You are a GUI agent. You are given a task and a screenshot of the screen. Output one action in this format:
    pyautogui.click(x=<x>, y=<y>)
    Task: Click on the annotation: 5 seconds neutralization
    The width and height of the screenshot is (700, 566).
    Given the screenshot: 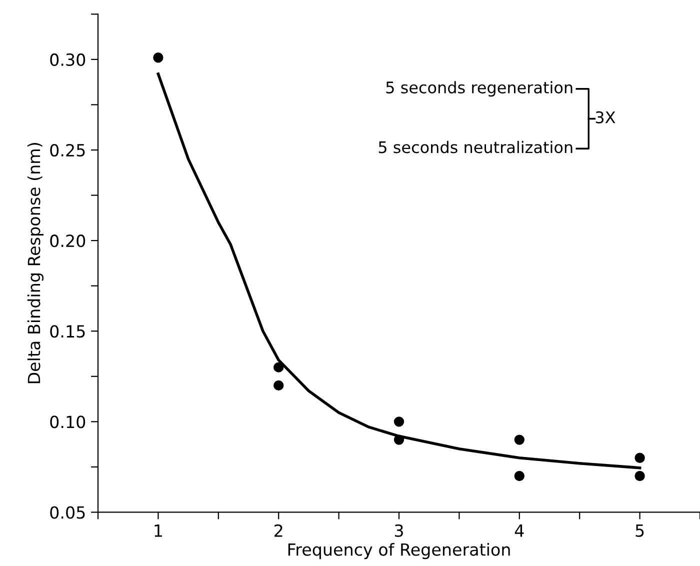 What is the action you would take?
    pyautogui.click(x=475, y=147)
    